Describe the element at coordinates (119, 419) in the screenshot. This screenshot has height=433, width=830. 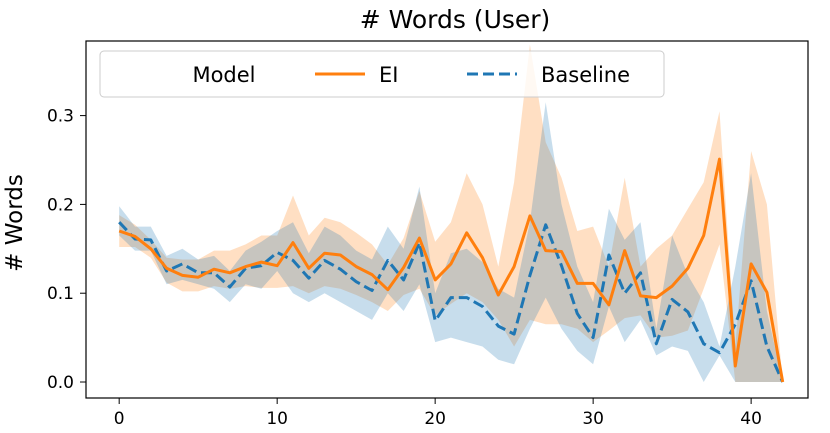
I see `x-tick-label: 0` at that location.